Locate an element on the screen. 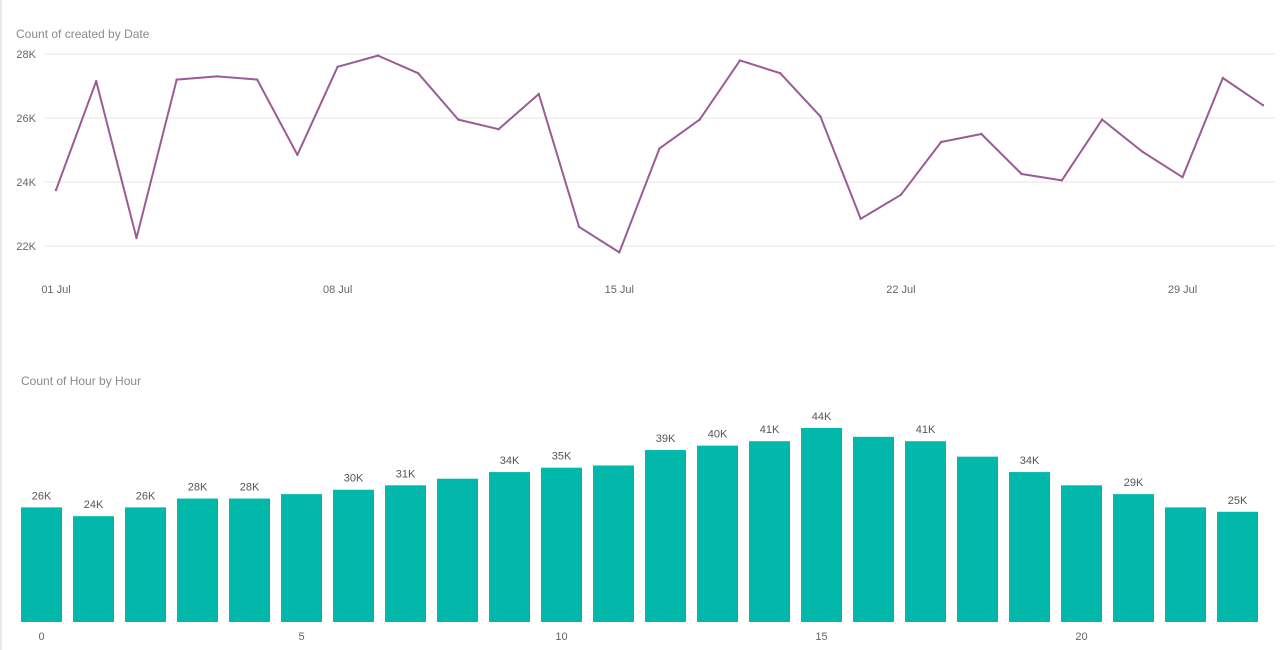 The height and width of the screenshot is (650, 1280). bar-data-label: 29K is located at coordinates (1134, 483).